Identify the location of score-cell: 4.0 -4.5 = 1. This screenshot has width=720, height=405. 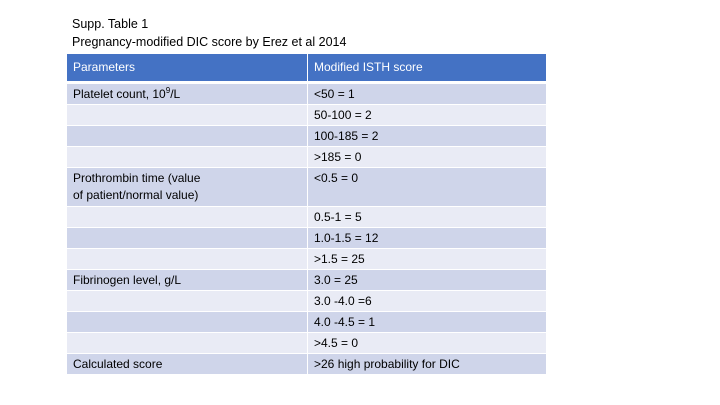
(427, 322).